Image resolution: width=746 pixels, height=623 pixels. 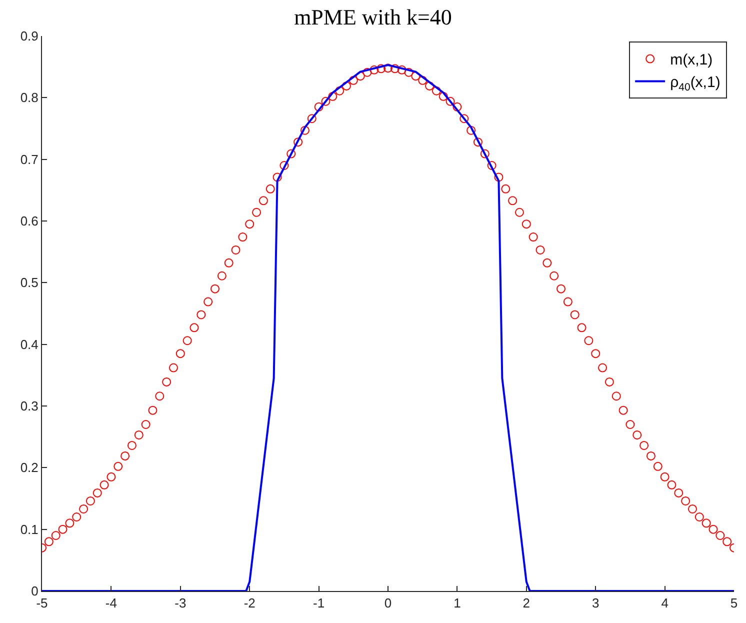 I want to click on x-tick-label: 5, so click(x=734, y=603).